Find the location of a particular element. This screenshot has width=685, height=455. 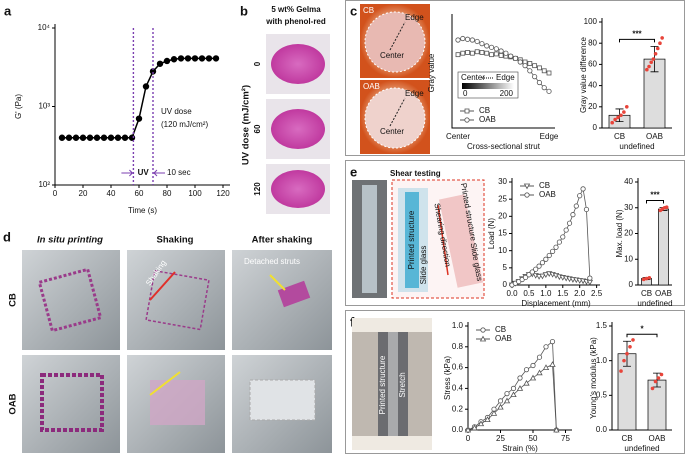

annotation-arrow is located at coordinates (143, 173).